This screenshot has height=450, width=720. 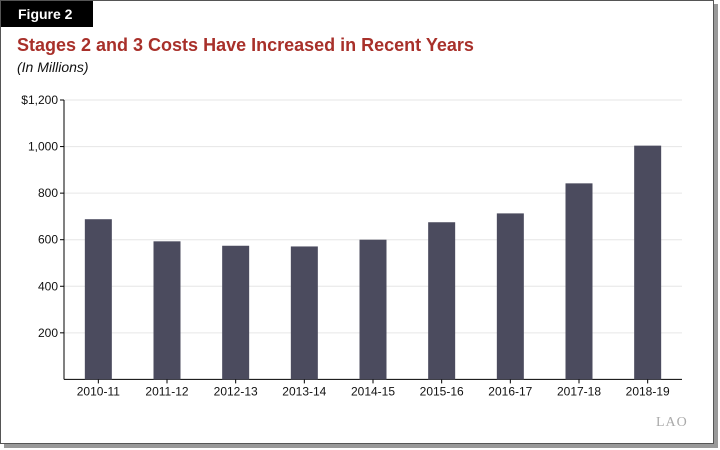 What do you see at coordinates (48, 240) in the screenshot?
I see `y-tick-label: 600` at bounding box center [48, 240].